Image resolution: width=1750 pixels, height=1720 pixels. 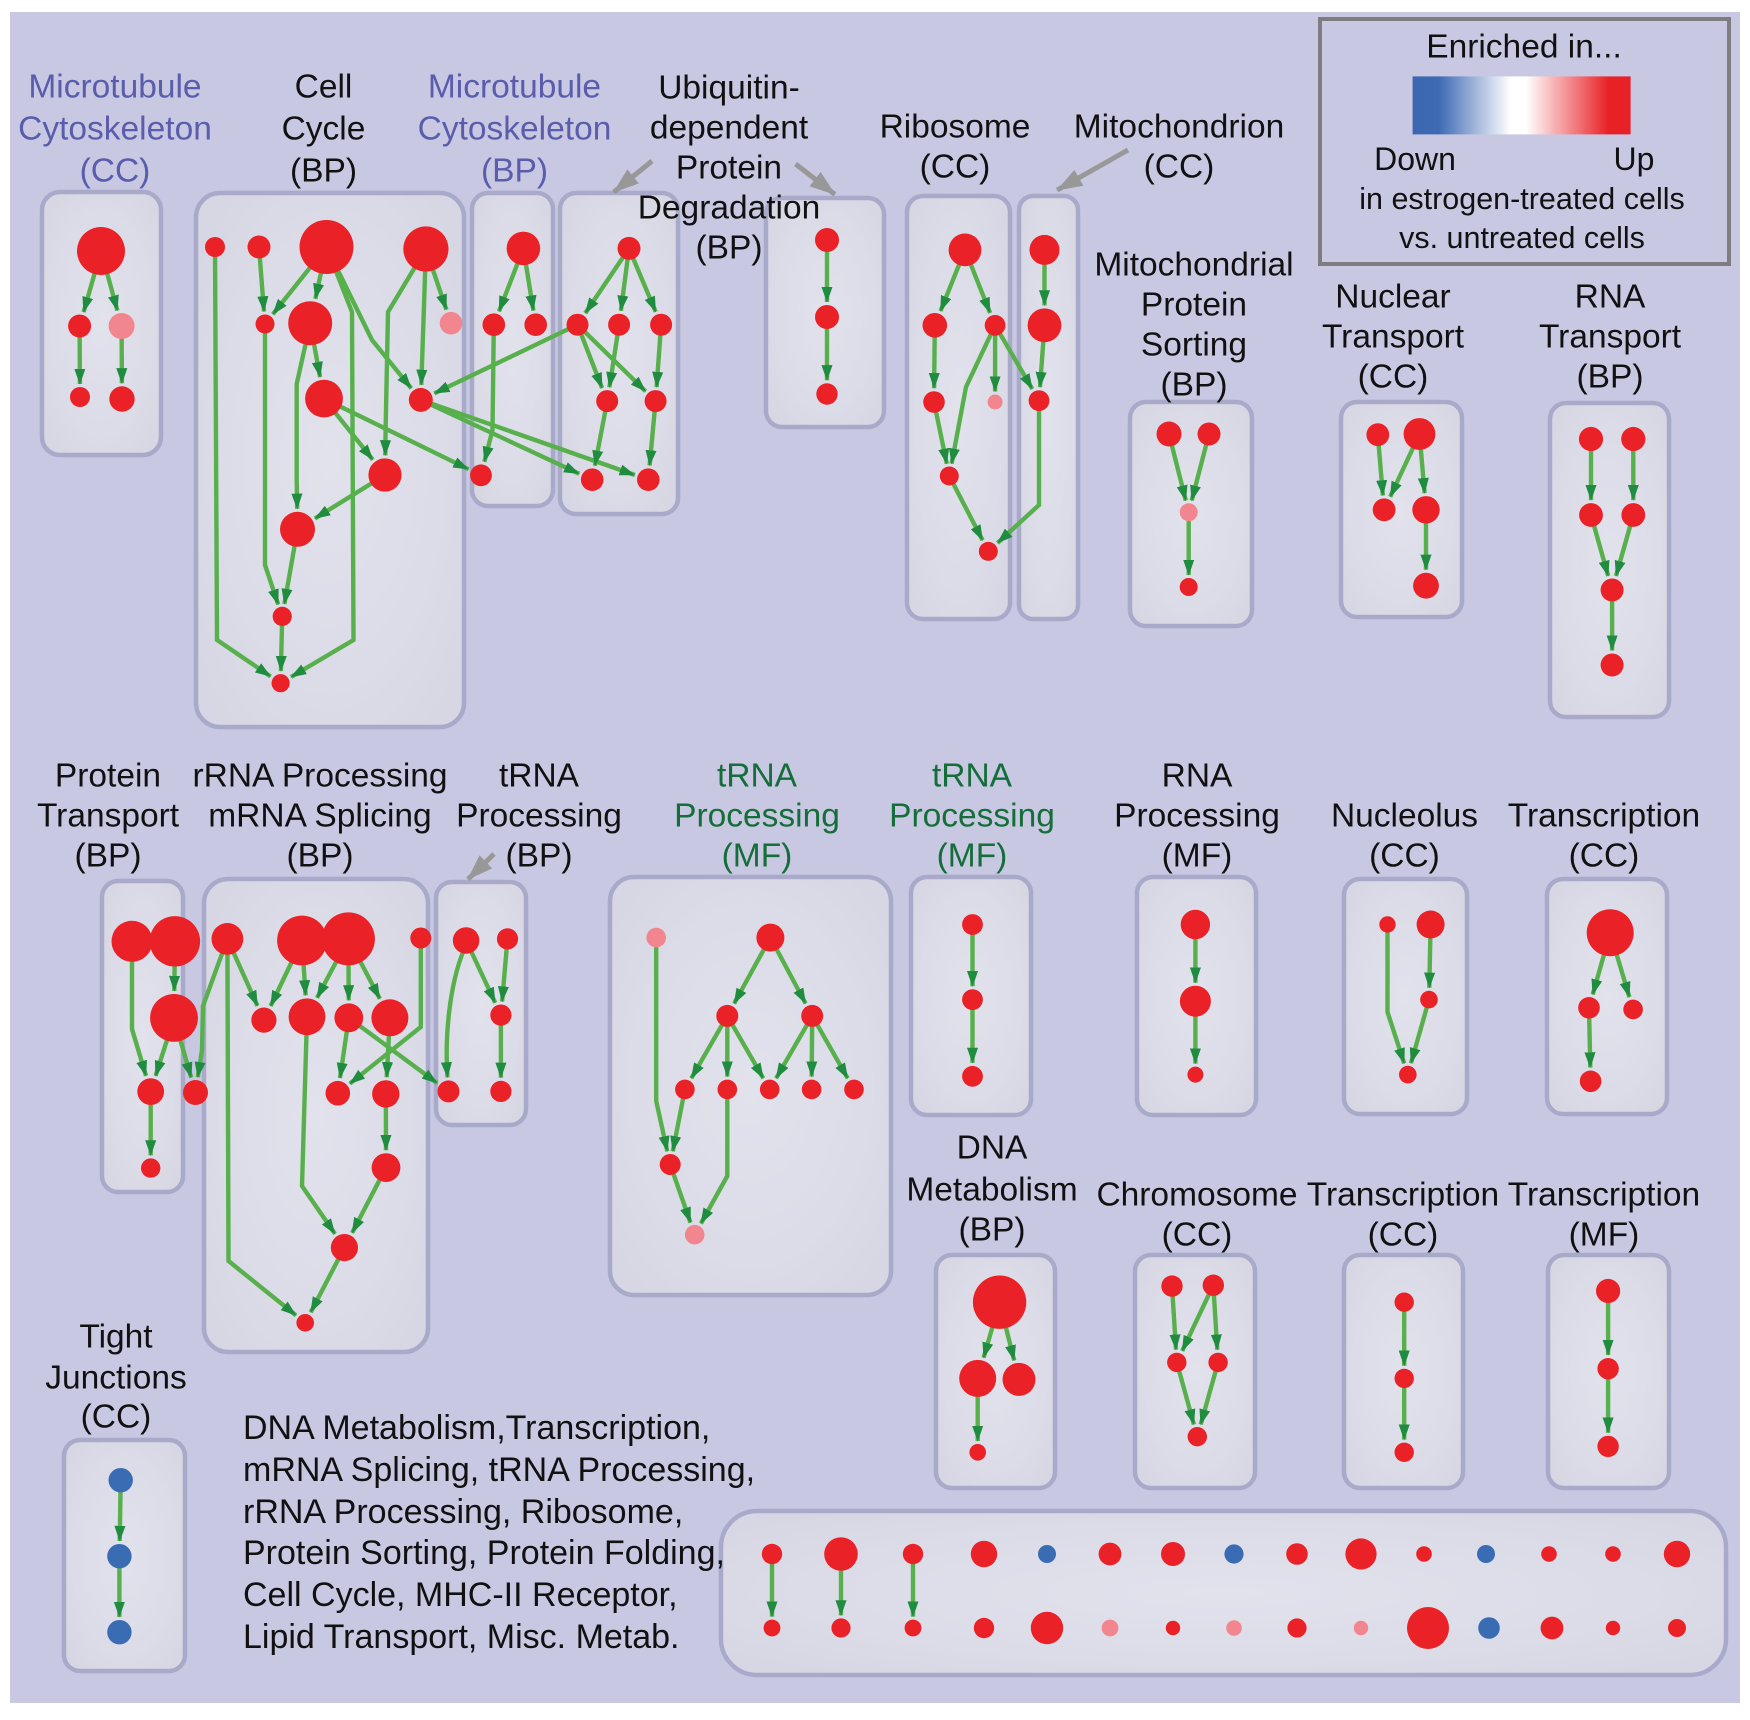 I want to click on svg-text: Mitochondrion, so click(x=1179, y=127).